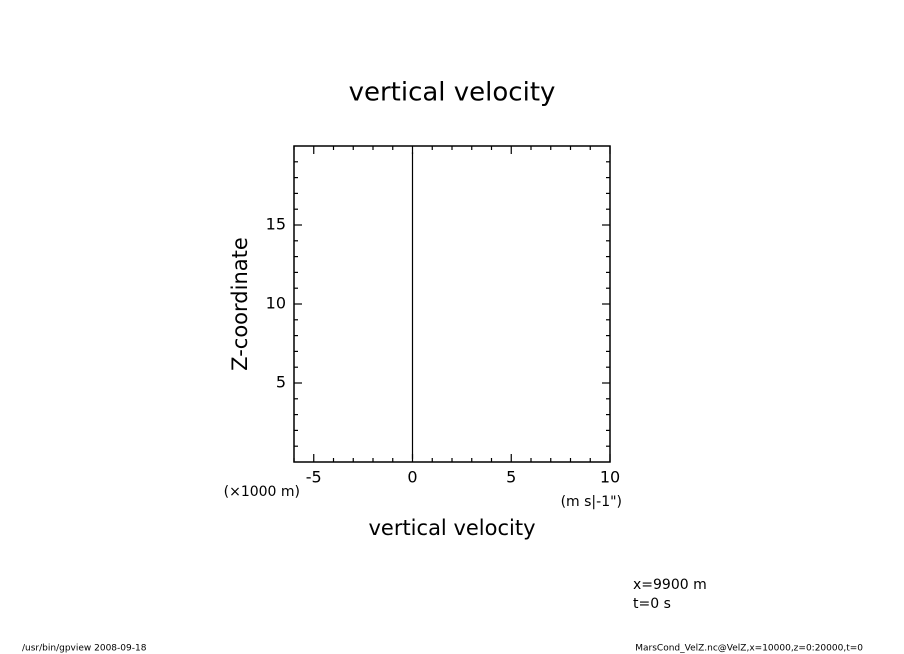 Image resolution: width=904 pixels, height=654 pixels. I want to click on annotation: x=9900 m, so click(670, 585).